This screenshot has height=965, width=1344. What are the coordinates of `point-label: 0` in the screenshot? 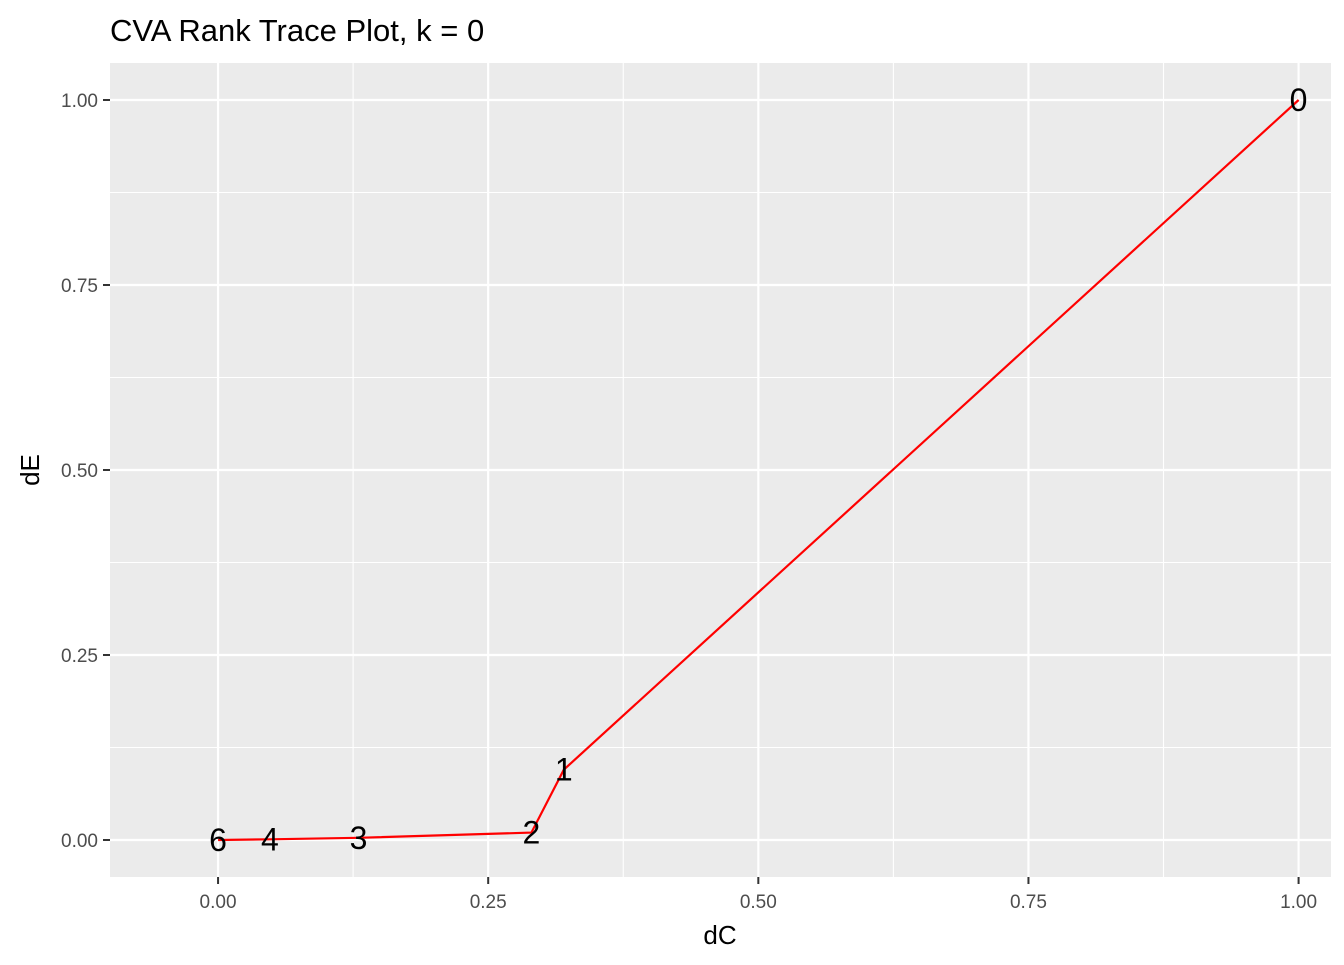 It's located at (1299, 100).